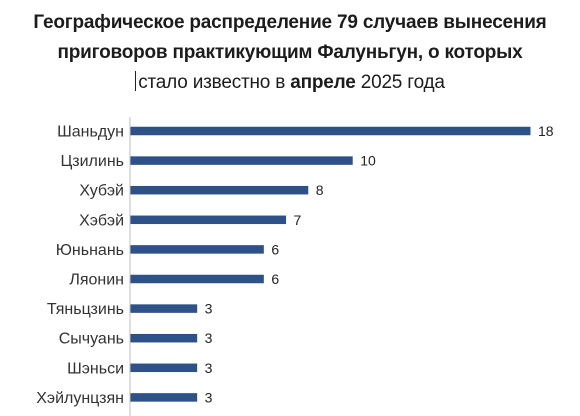 The width and height of the screenshot is (580, 416). I want to click on category-label: Хубэй, so click(101, 191).